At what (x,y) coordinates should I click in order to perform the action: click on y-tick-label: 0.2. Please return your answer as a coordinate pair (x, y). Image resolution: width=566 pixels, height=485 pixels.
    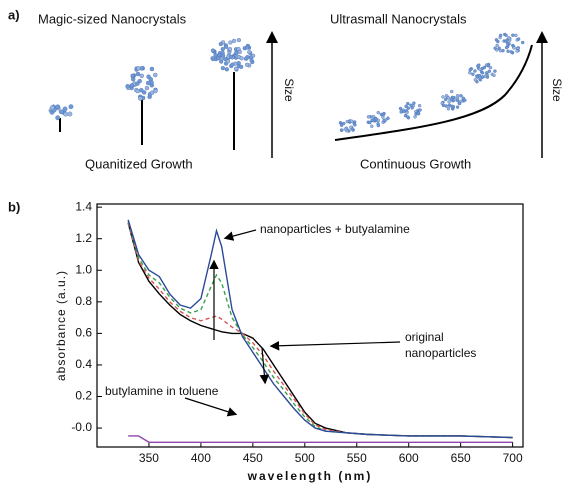
    Looking at the image, I should click on (83, 396).